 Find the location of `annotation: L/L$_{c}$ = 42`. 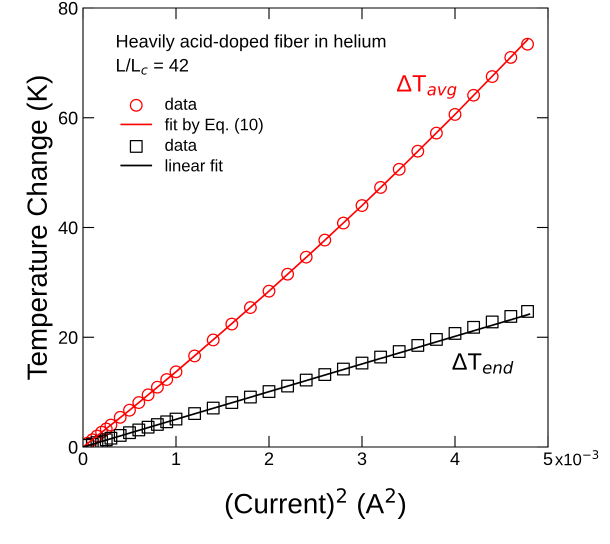

annotation: L/L$_{c}$ = 42 is located at coordinates (152, 66).